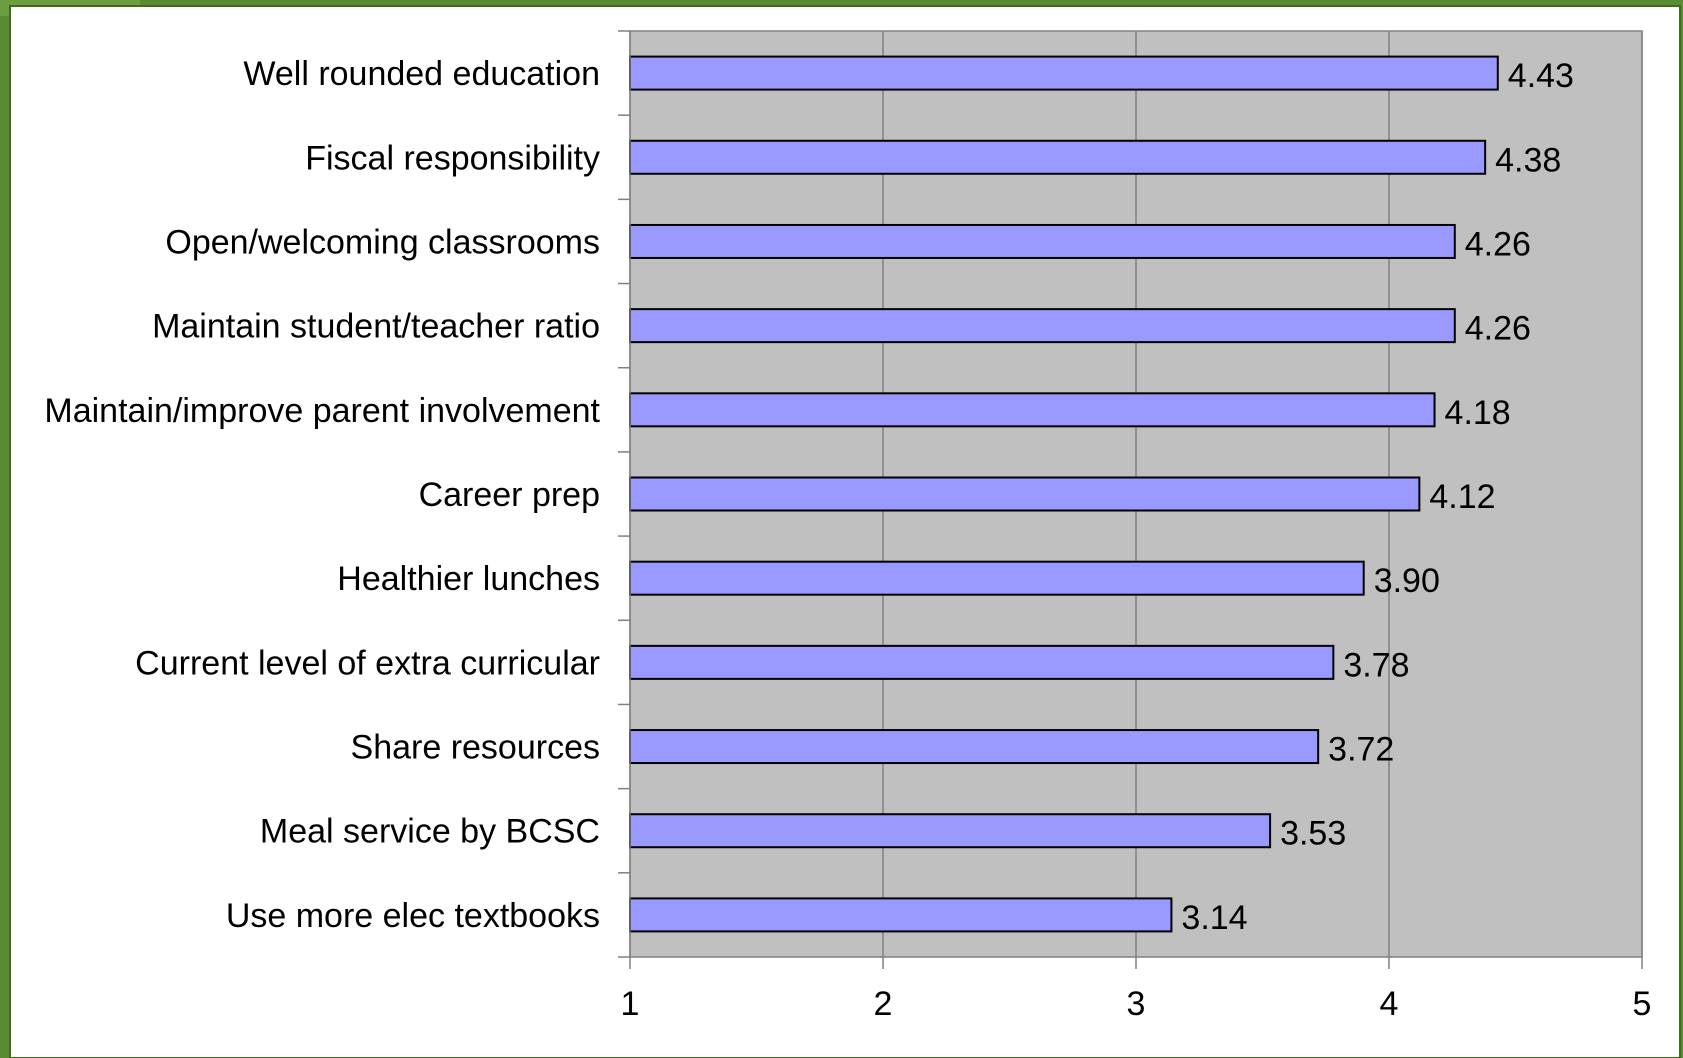 This screenshot has height=1058, width=1683. What do you see at coordinates (413, 916) in the screenshot?
I see `category-label: Use more elec textbooks` at bounding box center [413, 916].